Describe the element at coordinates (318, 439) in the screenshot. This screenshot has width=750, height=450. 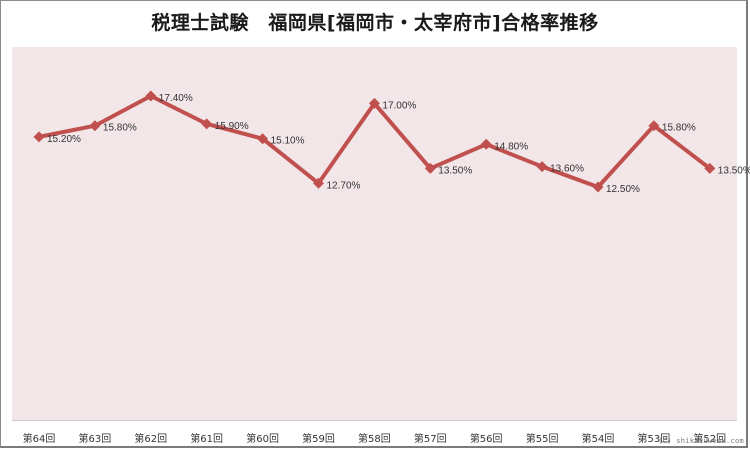
I see `x-axis-label: 第59回` at that location.